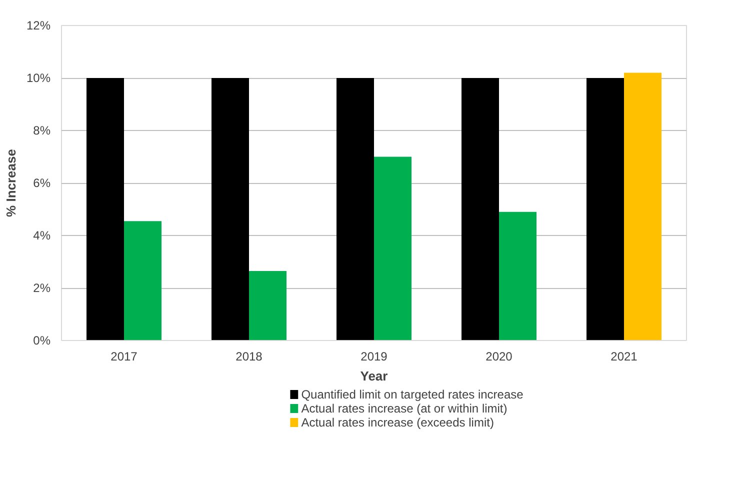  What do you see at coordinates (412, 395) in the screenshot?
I see `legend-label: Quantified limit on targeted rates increase` at bounding box center [412, 395].